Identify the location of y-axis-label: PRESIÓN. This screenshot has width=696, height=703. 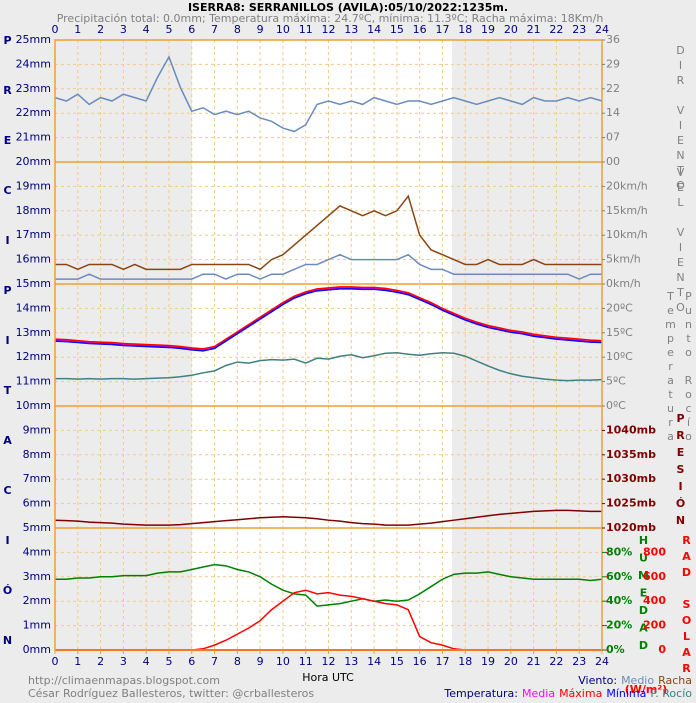
(680, 471).